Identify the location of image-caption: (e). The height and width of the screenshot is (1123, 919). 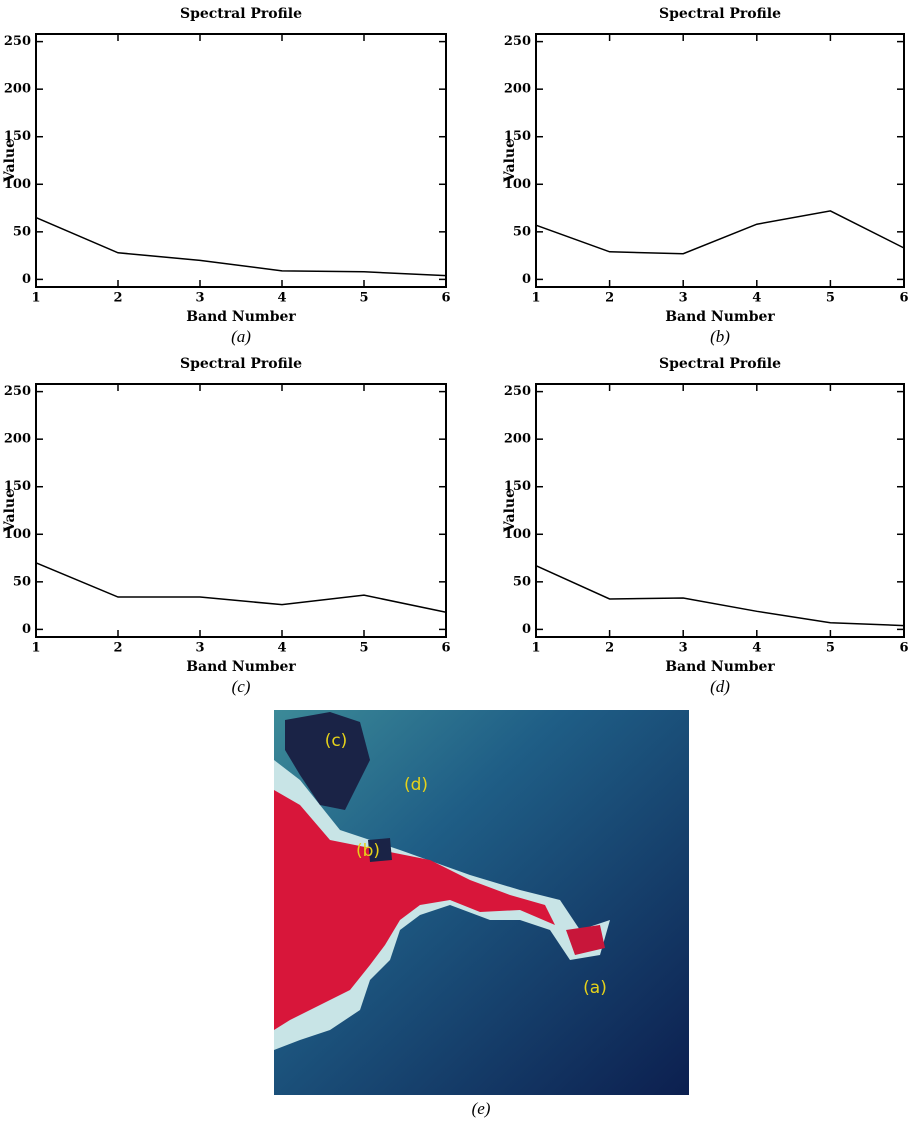
(481, 1108).